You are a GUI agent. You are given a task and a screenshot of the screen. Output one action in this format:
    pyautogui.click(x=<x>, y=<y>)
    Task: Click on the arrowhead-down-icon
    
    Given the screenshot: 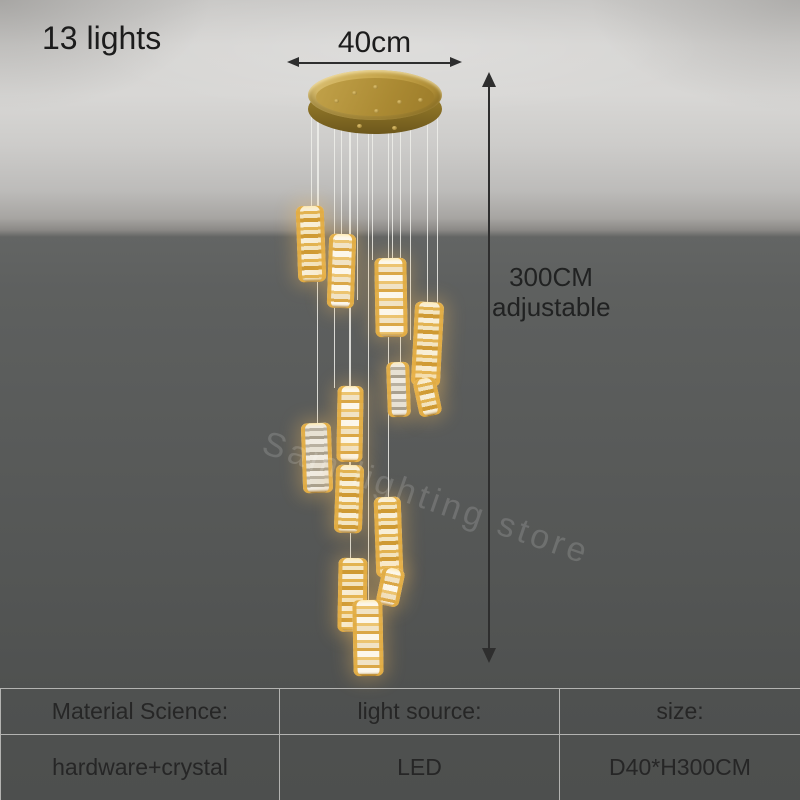 What is the action you would take?
    pyautogui.click(x=489, y=655)
    